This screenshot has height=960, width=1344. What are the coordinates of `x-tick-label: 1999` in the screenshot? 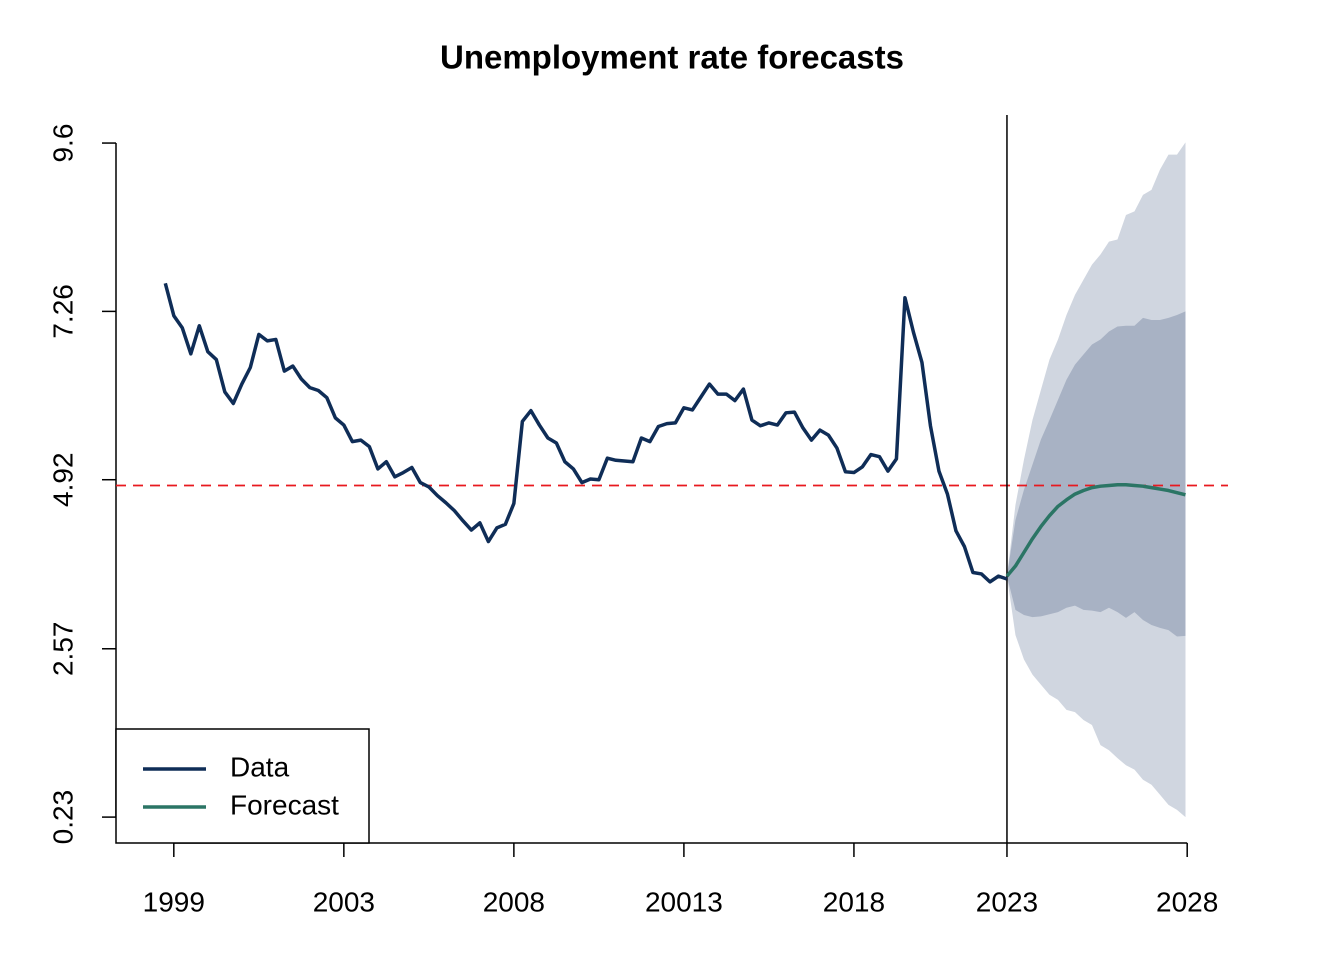 It's located at (174, 901).